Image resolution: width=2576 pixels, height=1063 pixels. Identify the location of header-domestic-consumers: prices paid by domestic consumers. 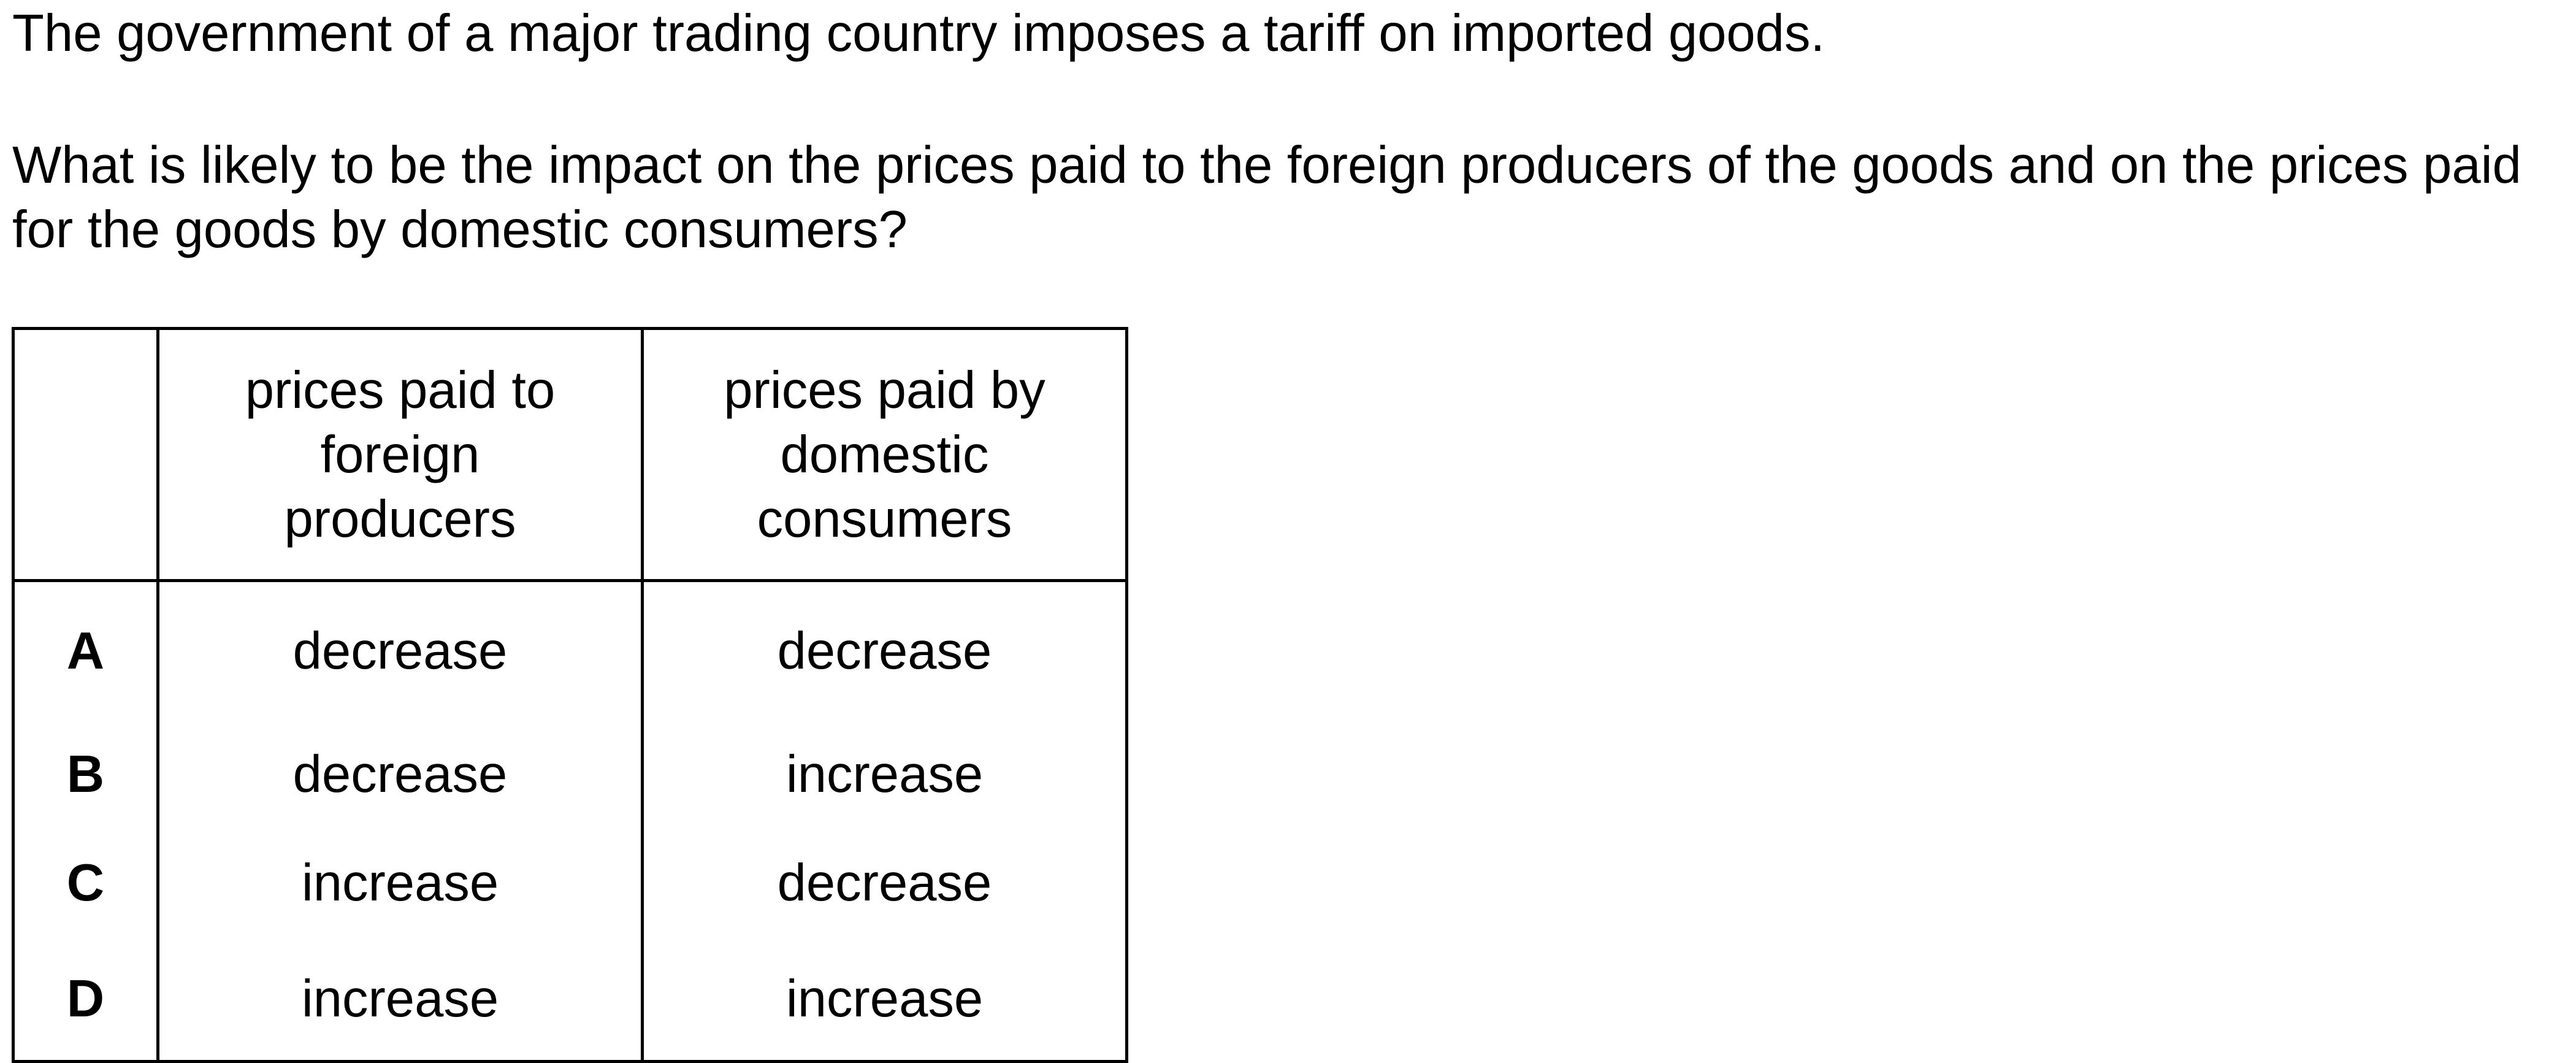
(884, 454).